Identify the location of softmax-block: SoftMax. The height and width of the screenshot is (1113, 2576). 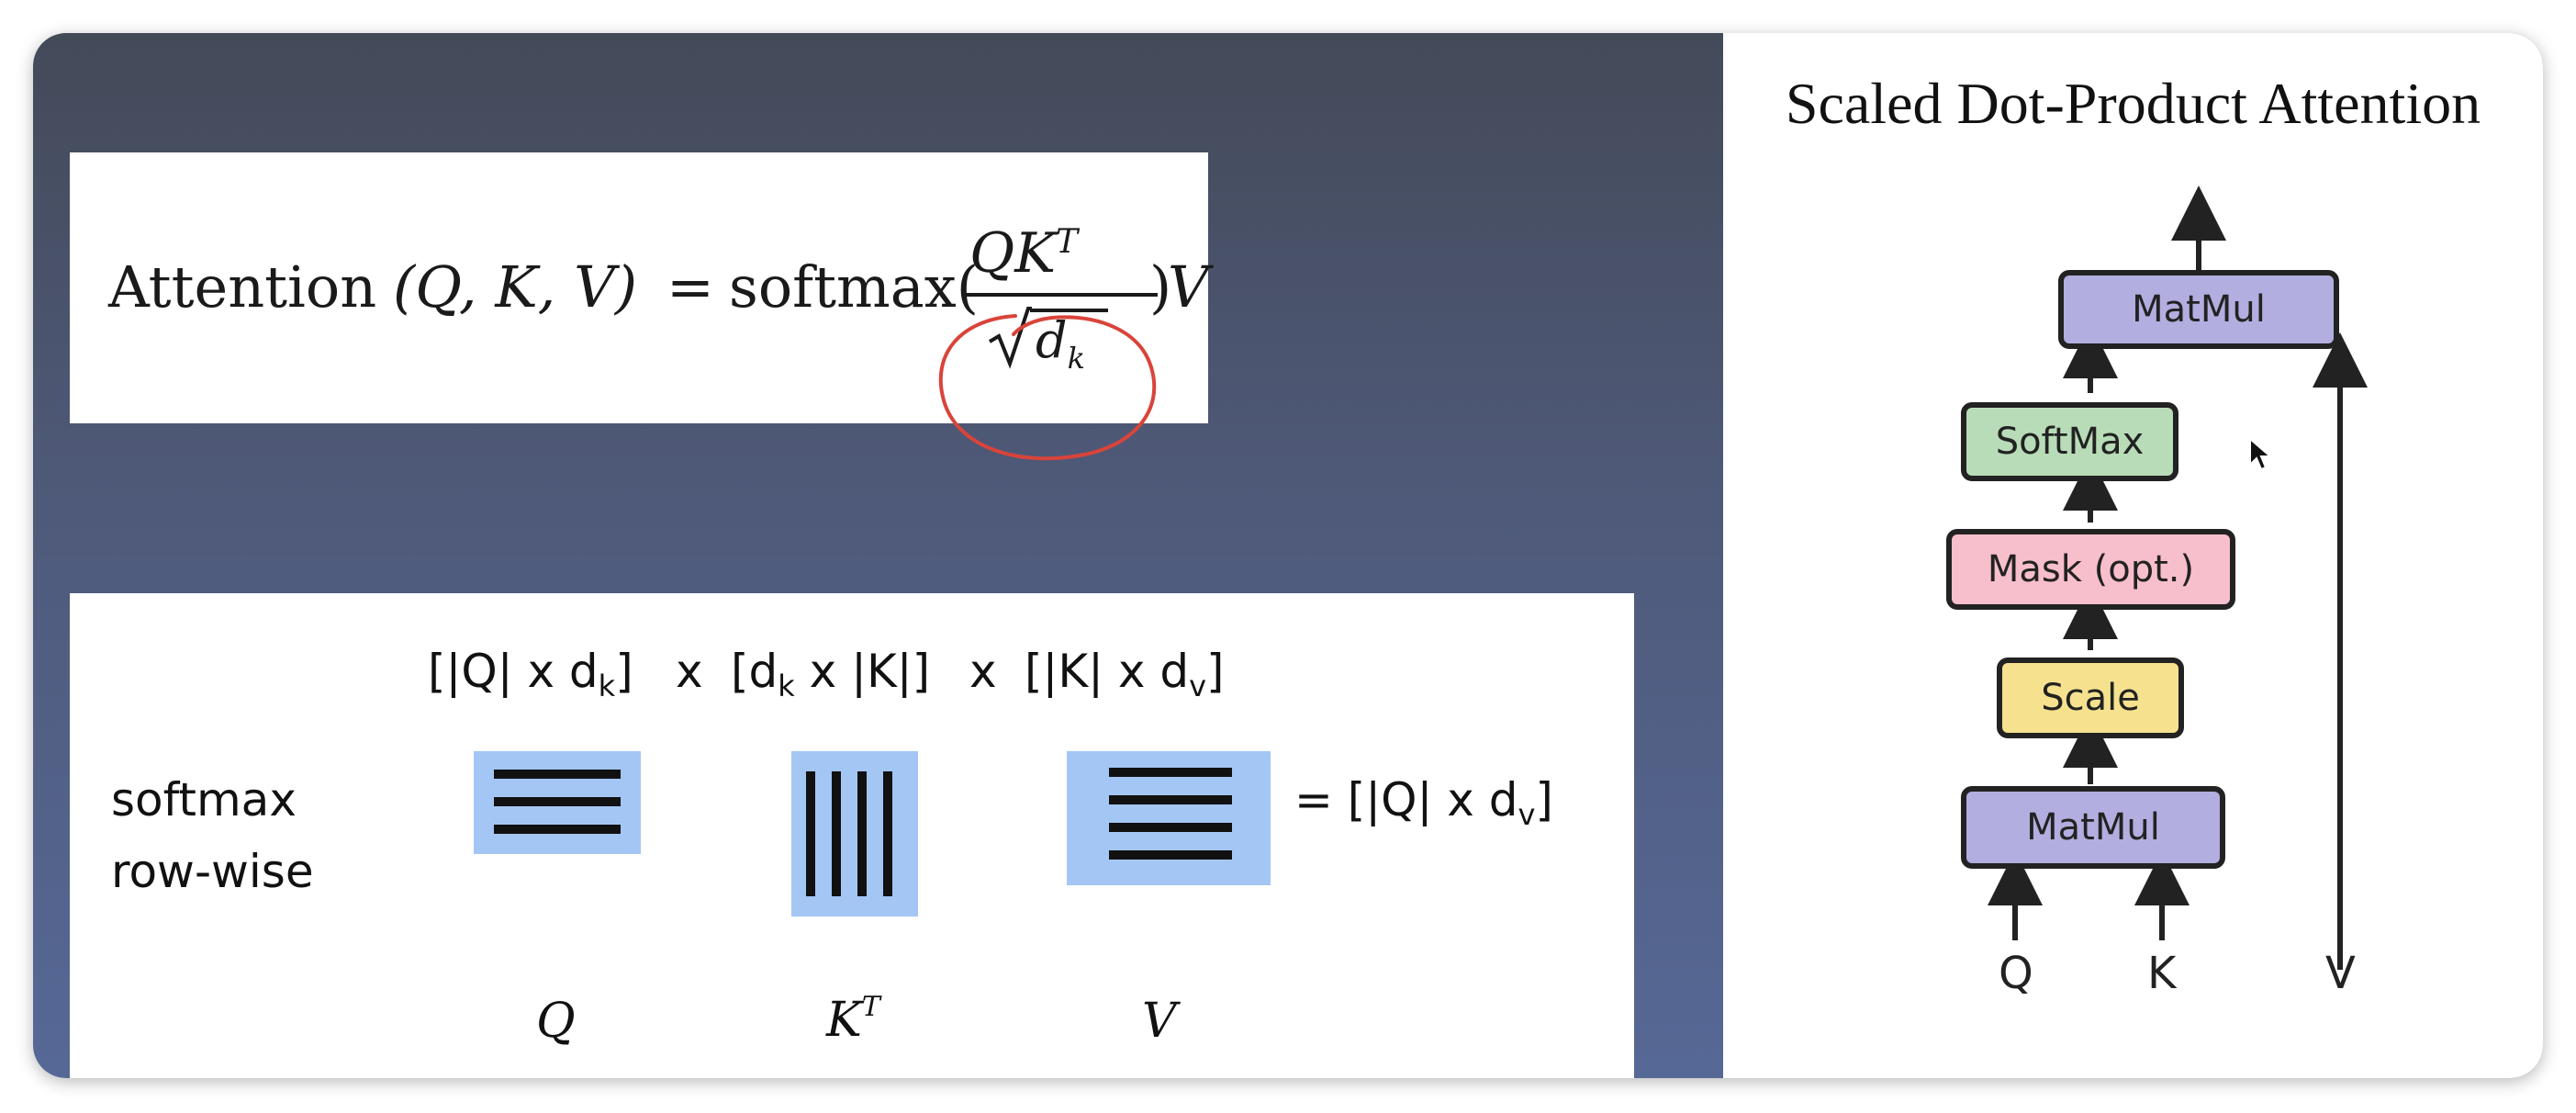
(2069, 442).